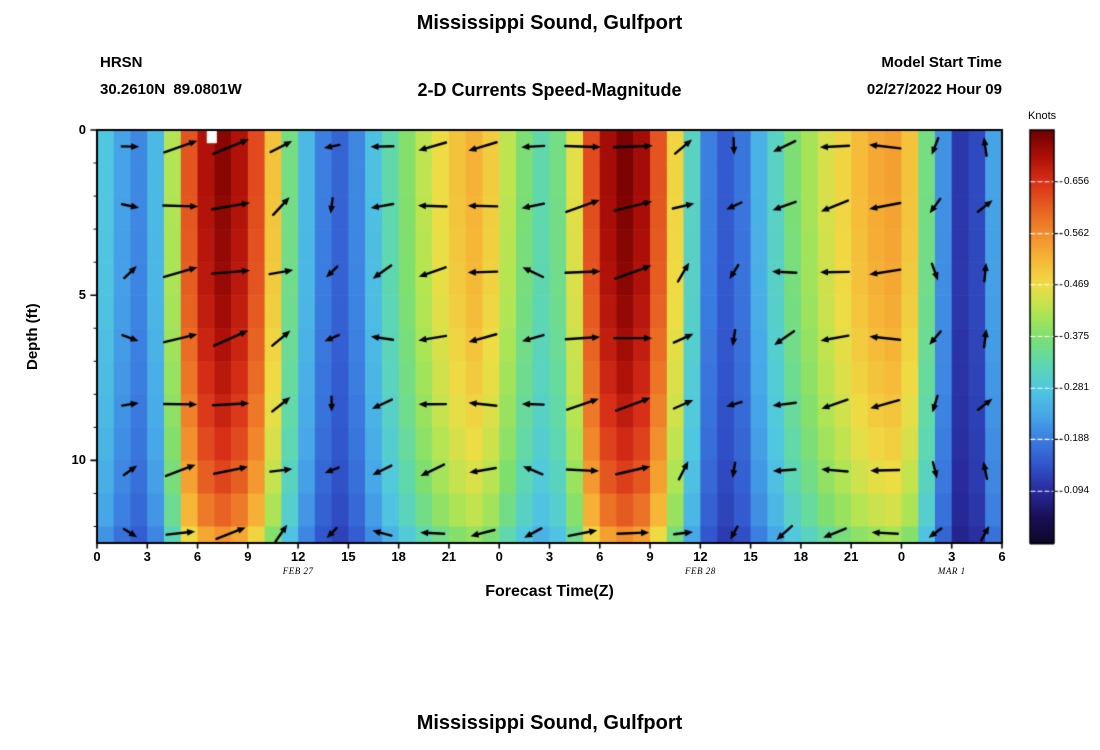 Image resolution: width=1100 pixels, height=750 pixels. I want to click on y-tick-label: 10, so click(78, 460).